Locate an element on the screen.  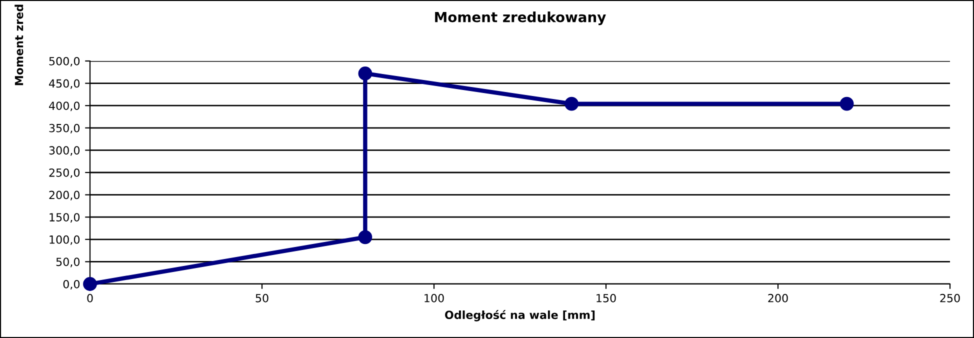
y-tick-label: 500,0 is located at coordinates (64, 61).